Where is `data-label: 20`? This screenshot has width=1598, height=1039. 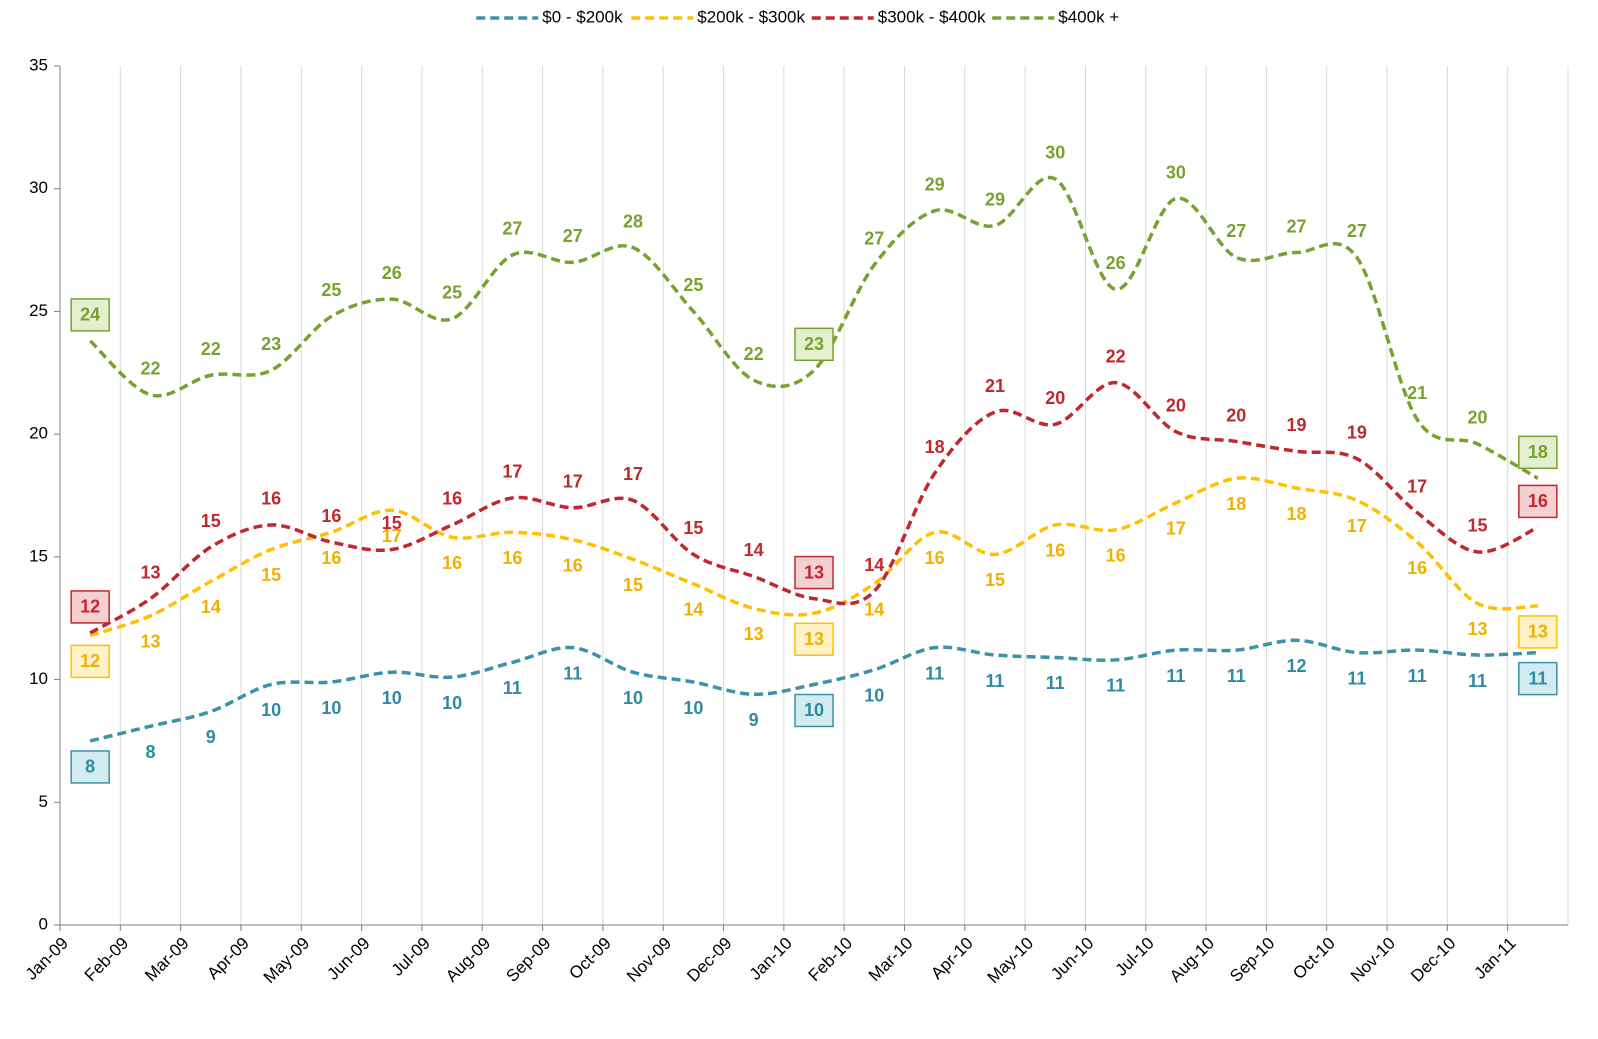 data-label: 20 is located at coordinates (1478, 418).